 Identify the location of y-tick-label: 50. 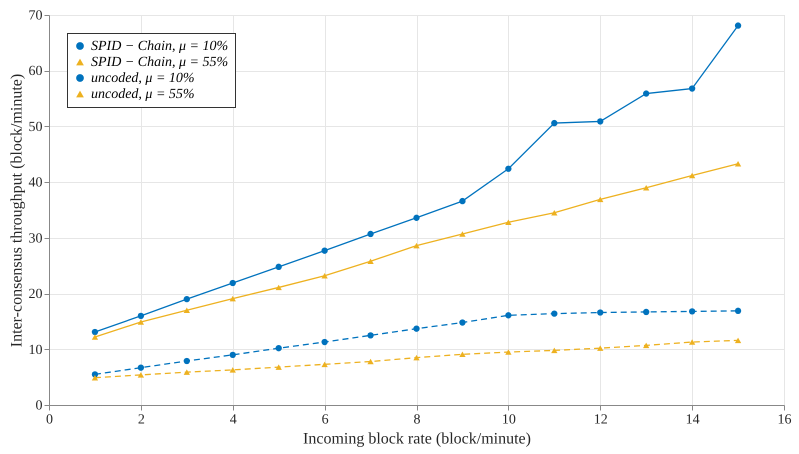
(35, 127).